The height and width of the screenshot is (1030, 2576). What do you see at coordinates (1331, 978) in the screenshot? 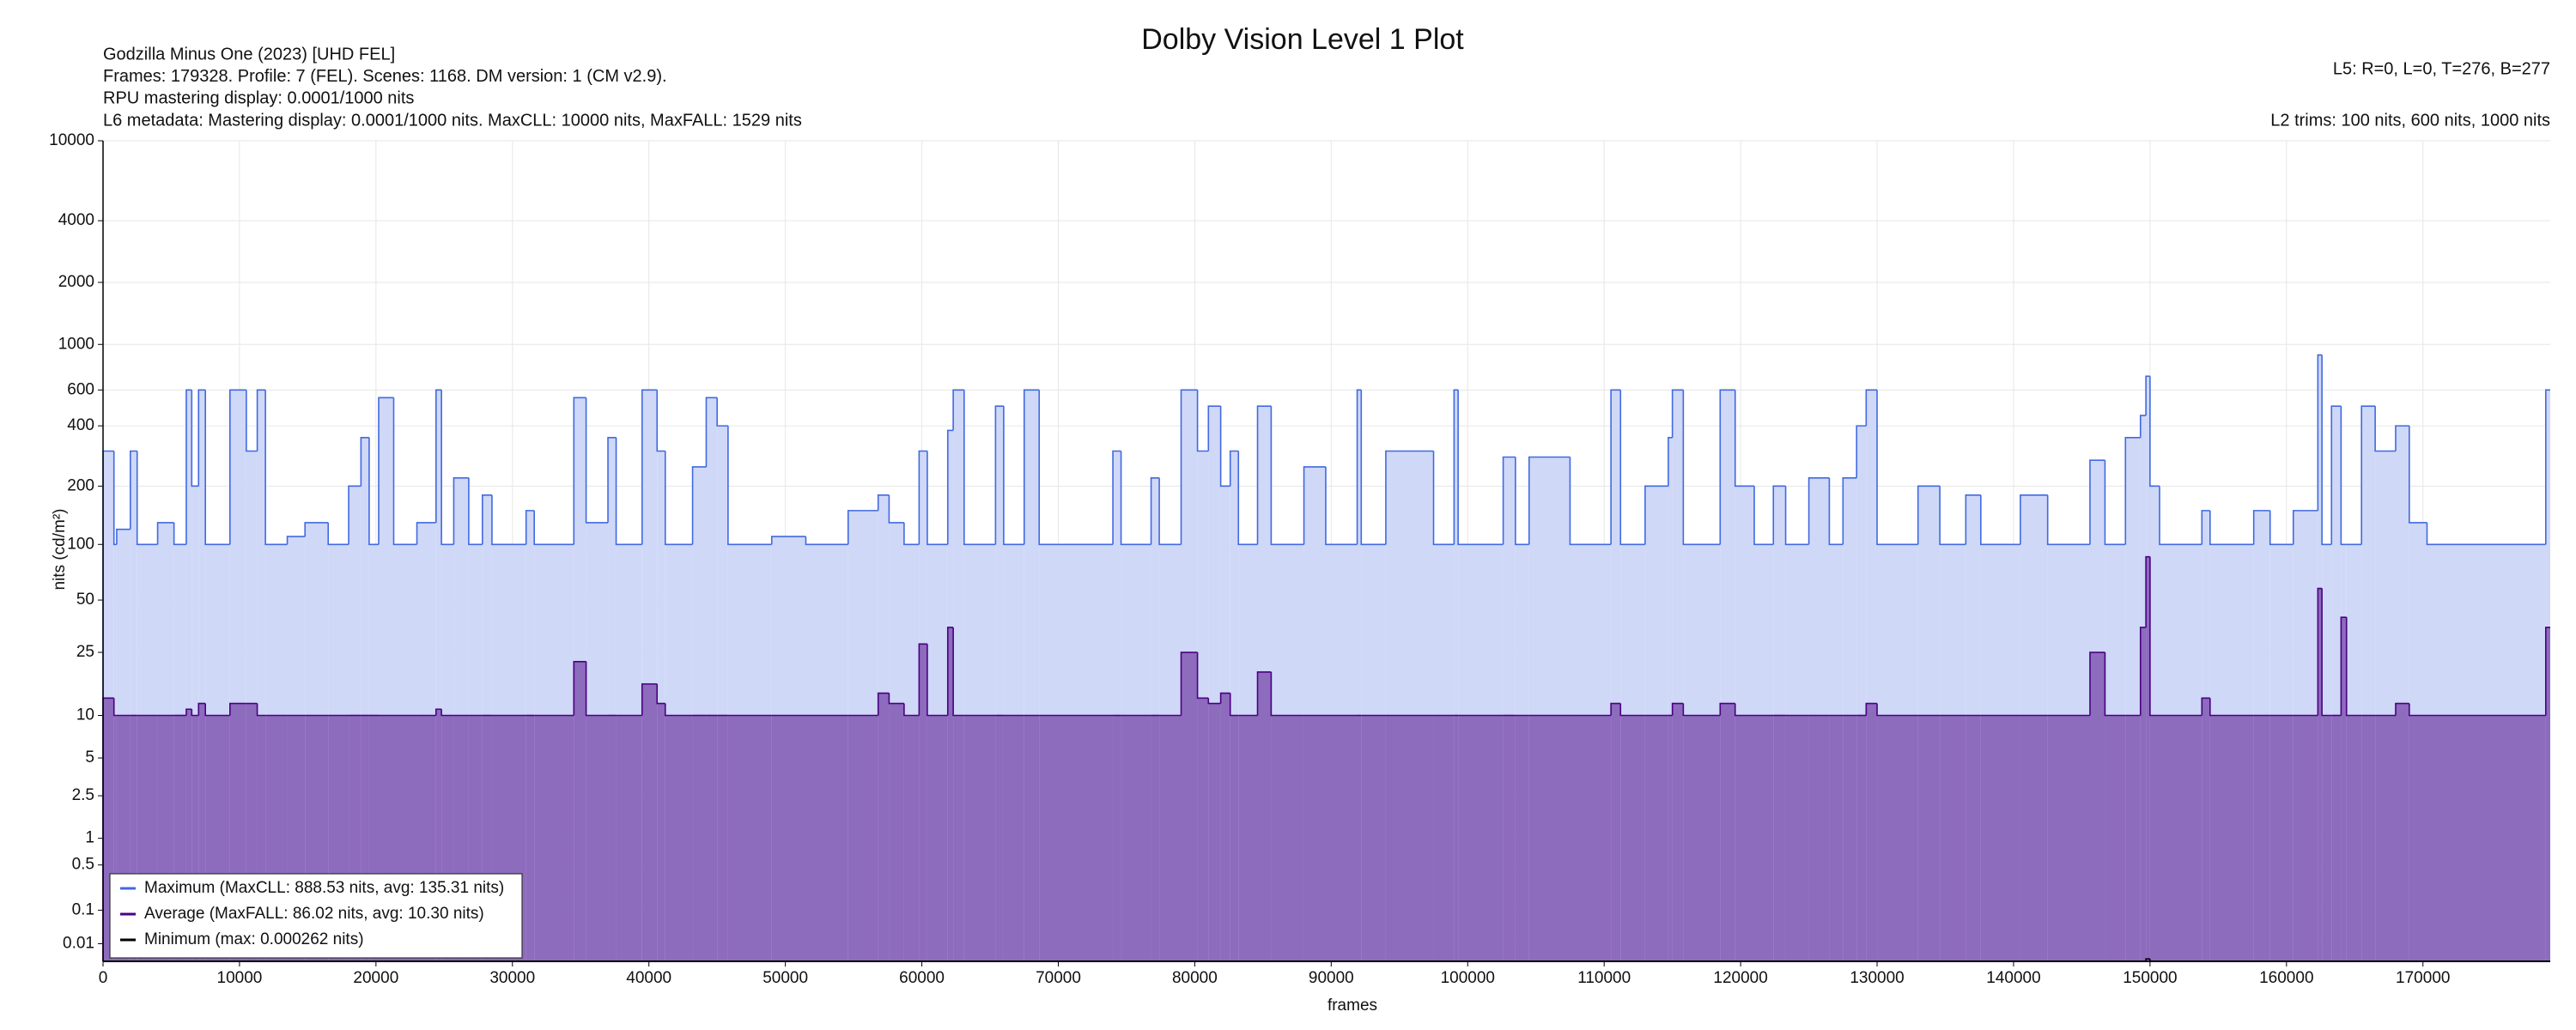
I see `x-tick-label: 90000` at bounding box center [1331, 978].